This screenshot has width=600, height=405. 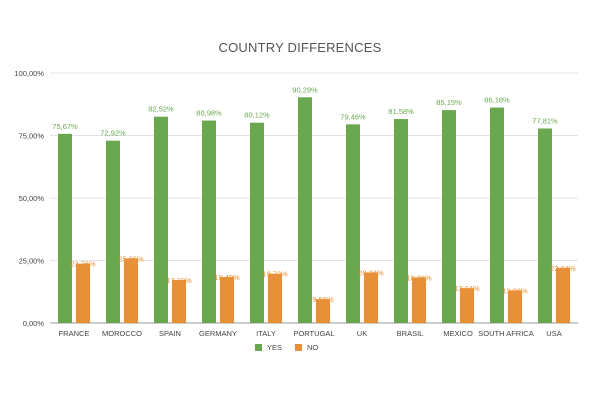 I want to click on data-label: 86,18%, so click(x=497, y=100).